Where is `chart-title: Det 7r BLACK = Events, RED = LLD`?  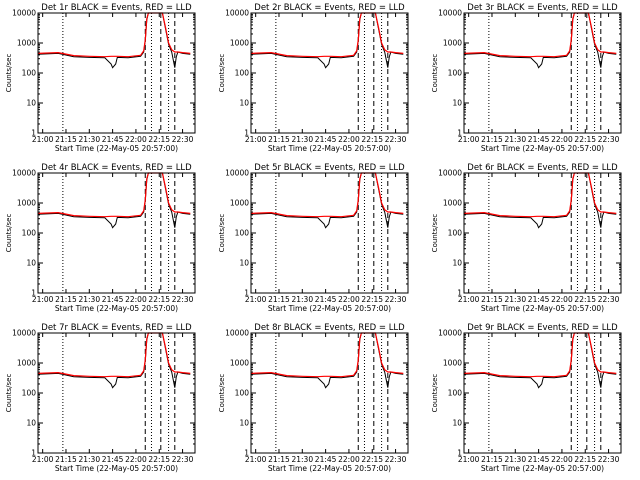 chart-title: Det 7r BLACK = Events, RED = LLD is located at coordinates (116, 328).